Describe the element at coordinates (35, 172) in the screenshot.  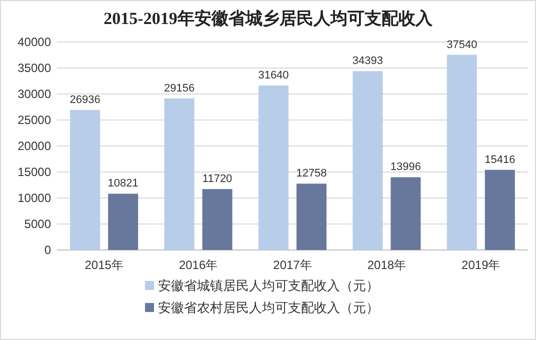
I see `y-tick-label: 15000` at that location.